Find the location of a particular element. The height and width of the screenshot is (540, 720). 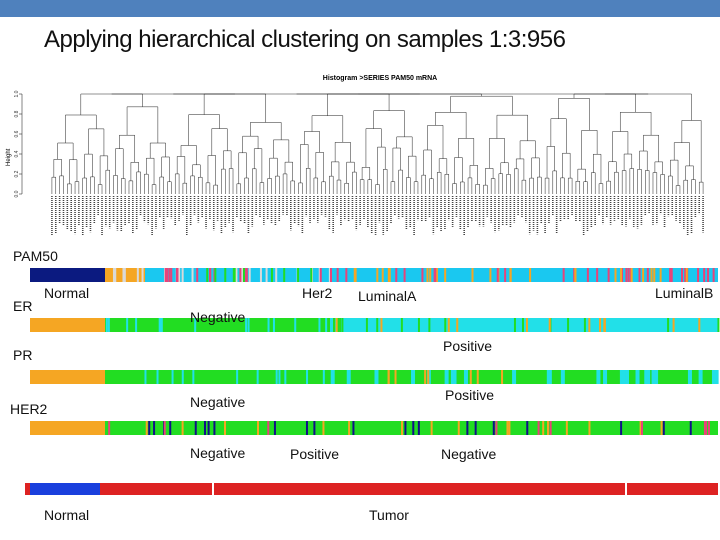

dendrogram-ylabel: Height is located at coordinates (9, 157).